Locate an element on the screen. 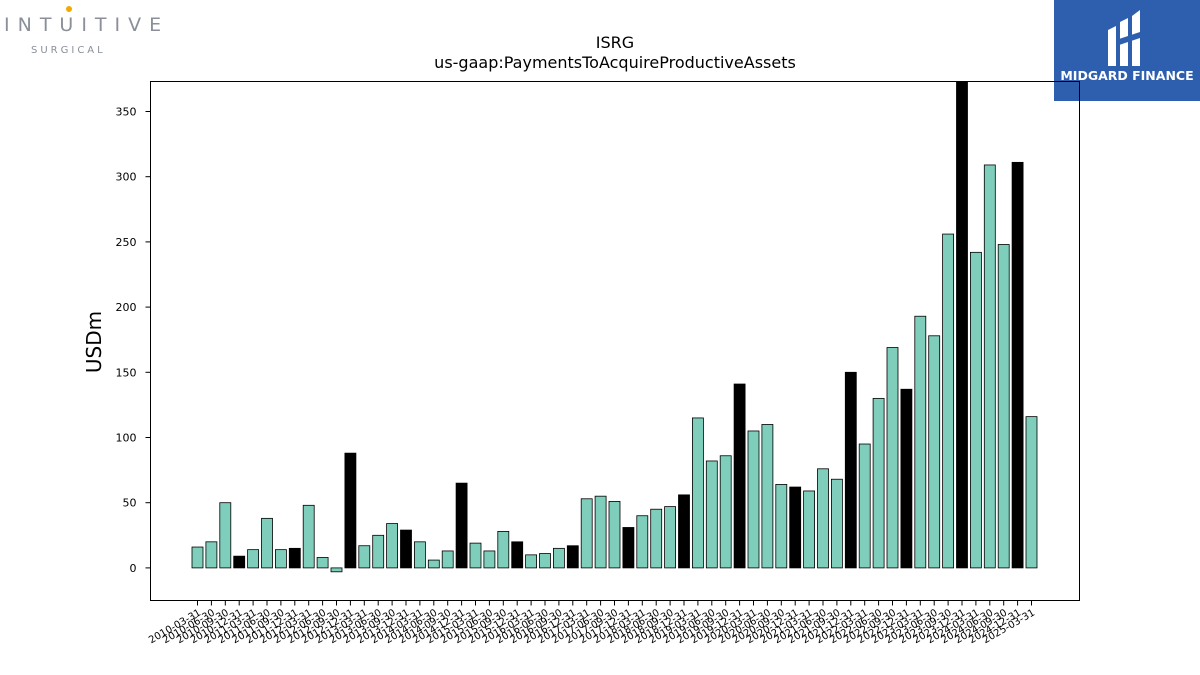  midgard-brand-name: MIDGARD FINANCE is located at coordinates (1127, 75).